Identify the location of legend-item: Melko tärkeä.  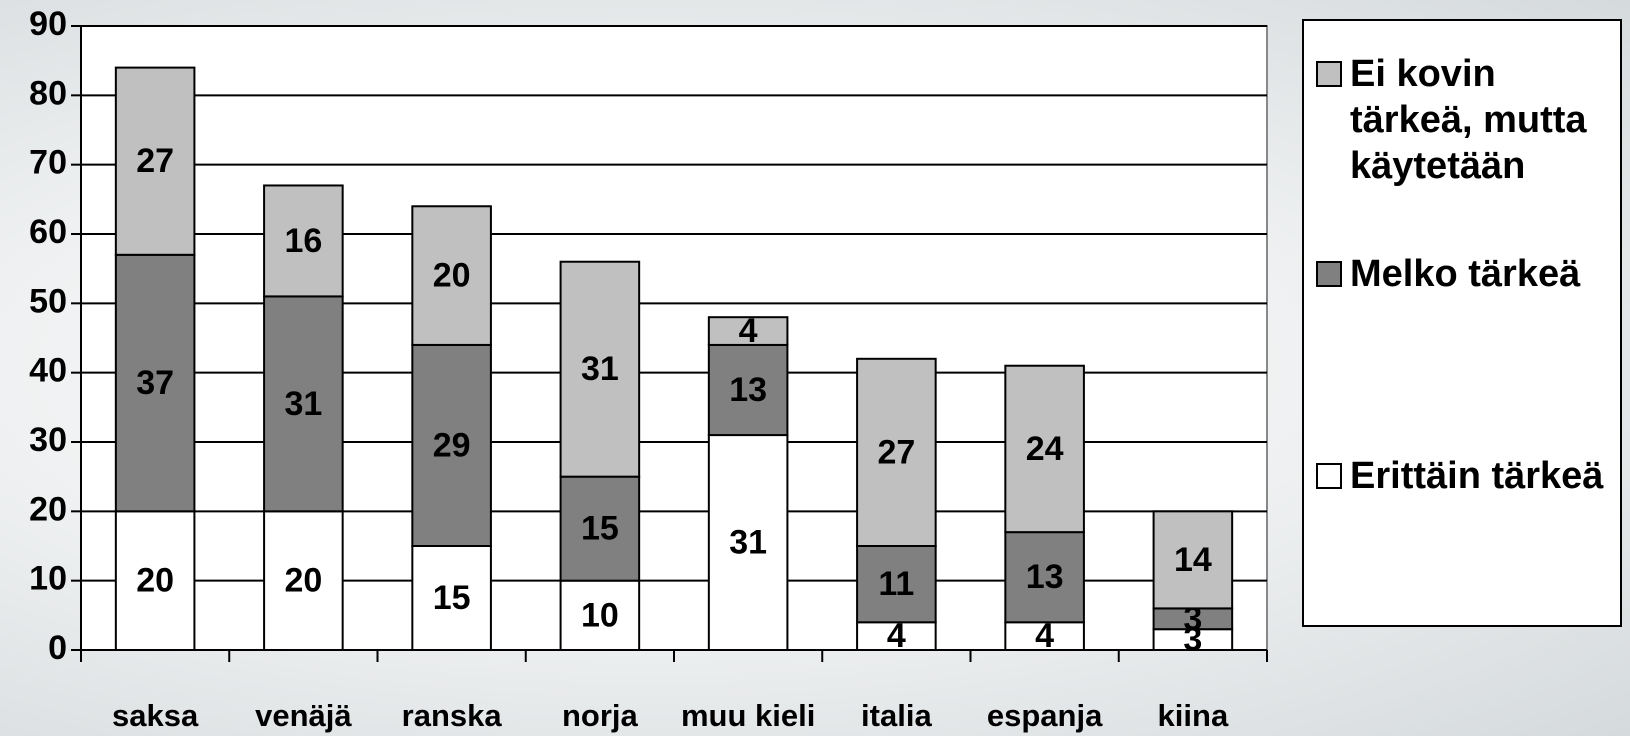
(1466, 274).